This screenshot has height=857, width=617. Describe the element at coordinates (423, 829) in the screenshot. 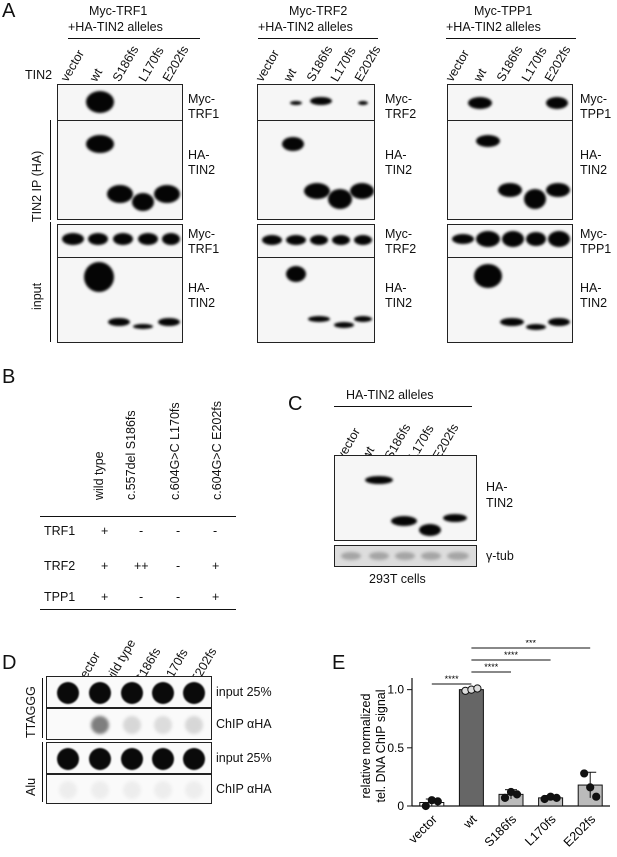

I see `x-tick-label-vector: vector` at that location.